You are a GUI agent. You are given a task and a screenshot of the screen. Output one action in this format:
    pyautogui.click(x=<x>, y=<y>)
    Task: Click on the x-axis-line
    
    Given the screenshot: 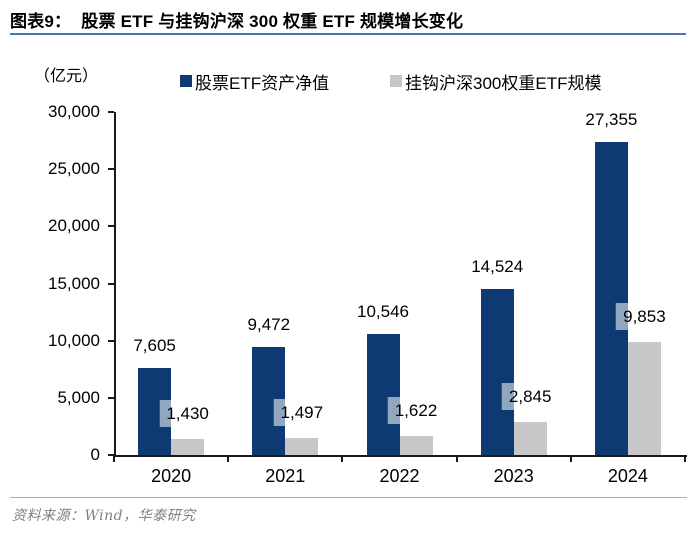 What is the action you would take?
    pyautogui.click(x=400, y=456)
    